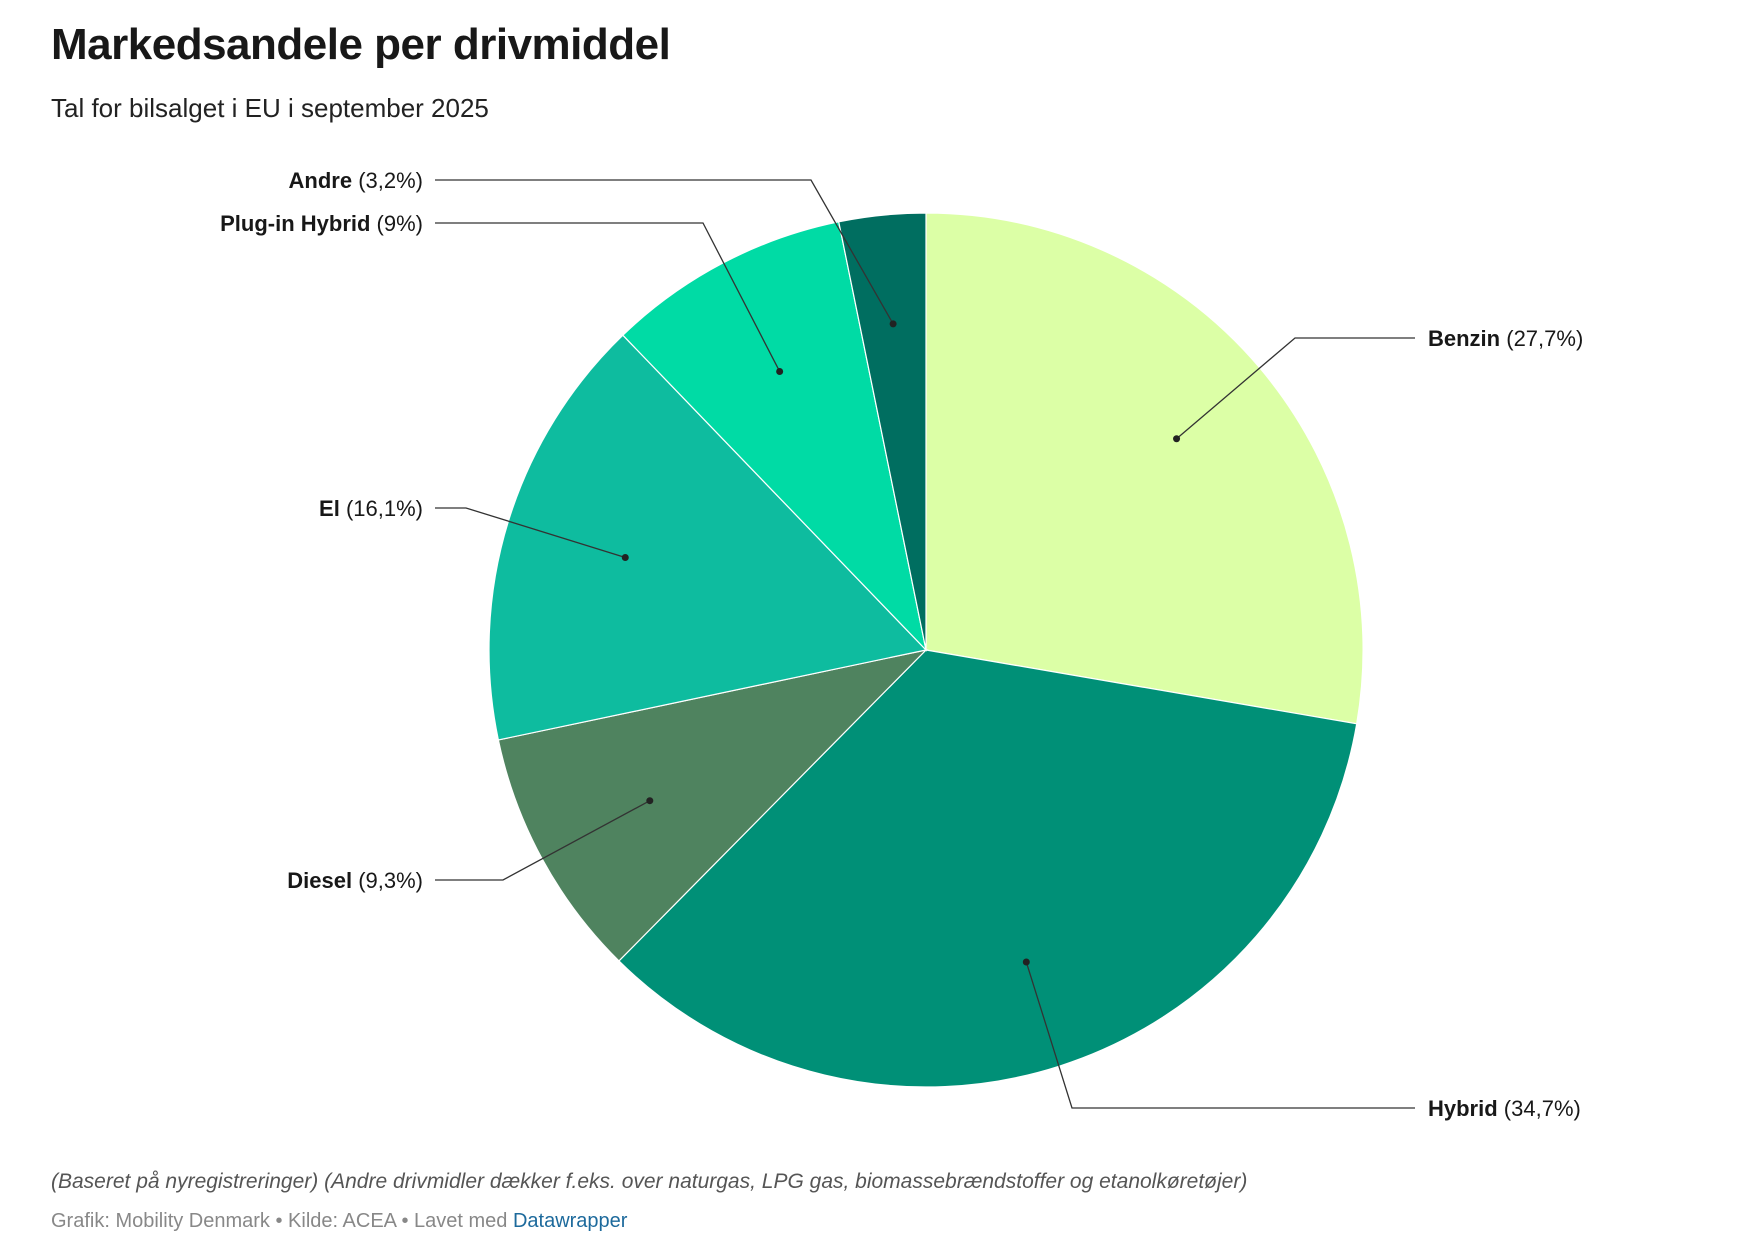 This screenshot has width=1764, height=1260. I want to click on slice-label-name: Benzin, so click(1464, 338).